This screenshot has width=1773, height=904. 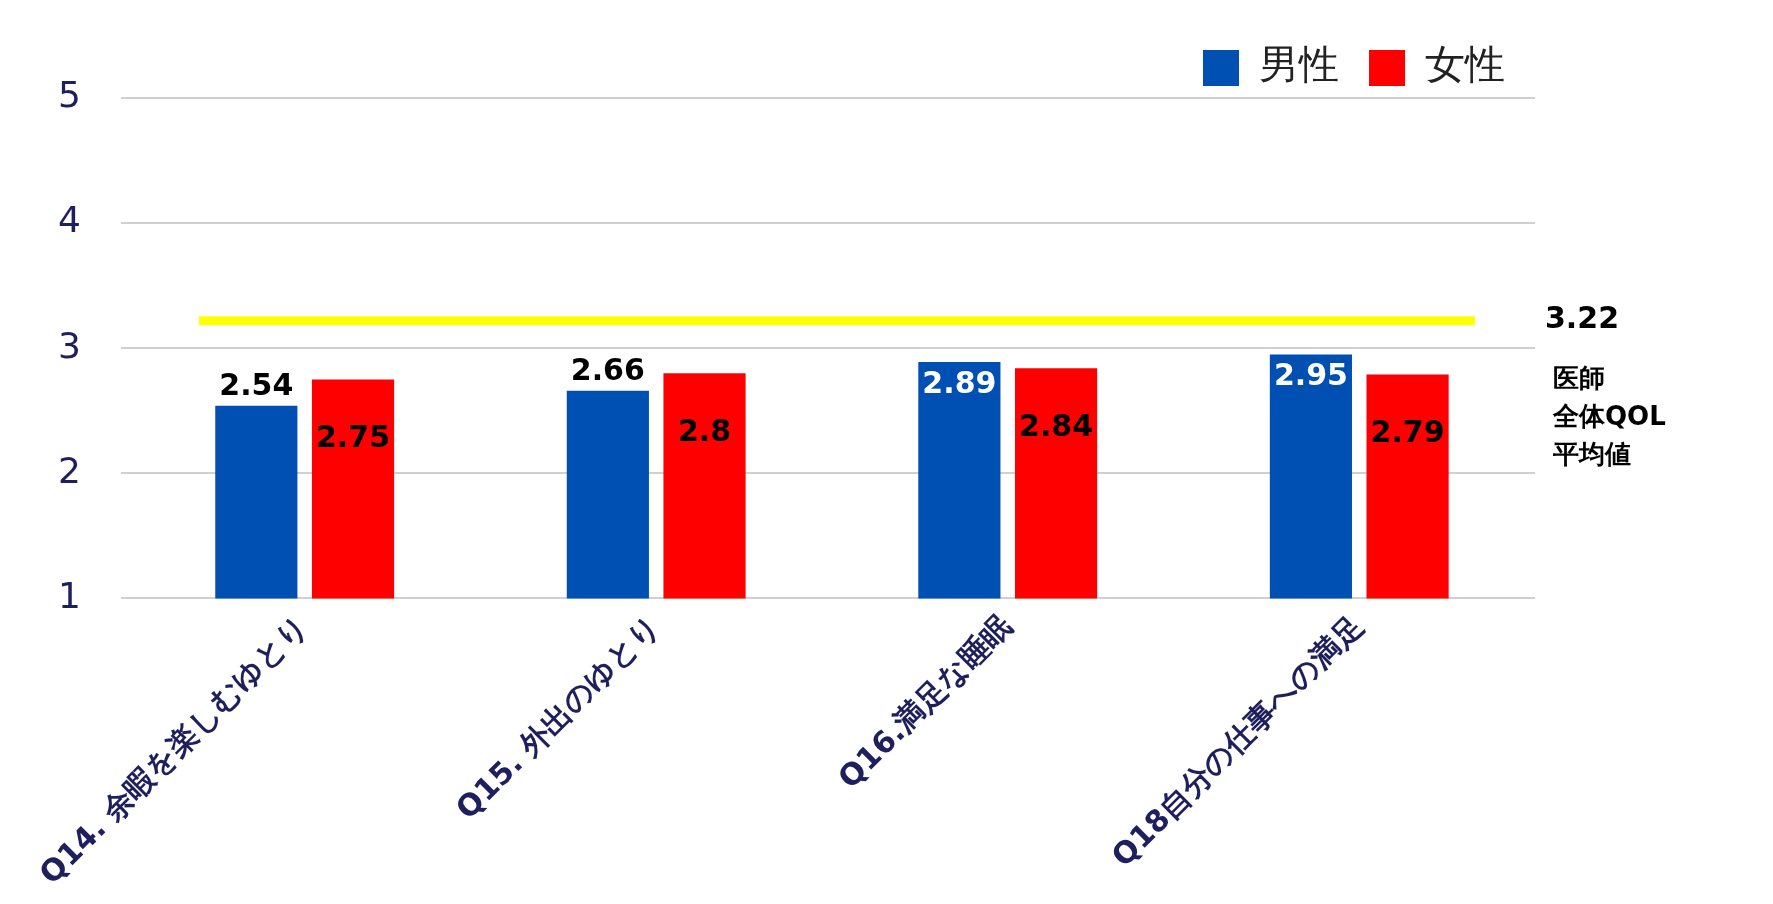 I want to click on y-tick-label: 4, so click(x=69, y=220).